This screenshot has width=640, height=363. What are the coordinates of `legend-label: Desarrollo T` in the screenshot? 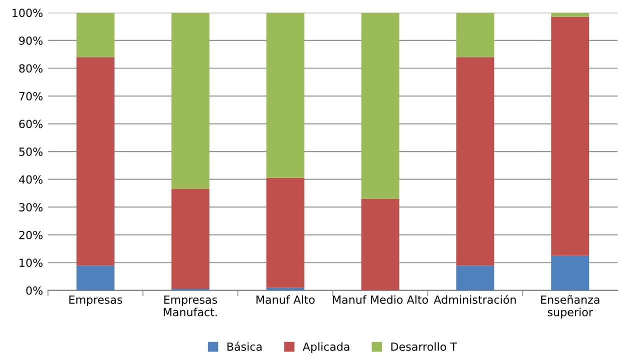 It's located at (424, 346).